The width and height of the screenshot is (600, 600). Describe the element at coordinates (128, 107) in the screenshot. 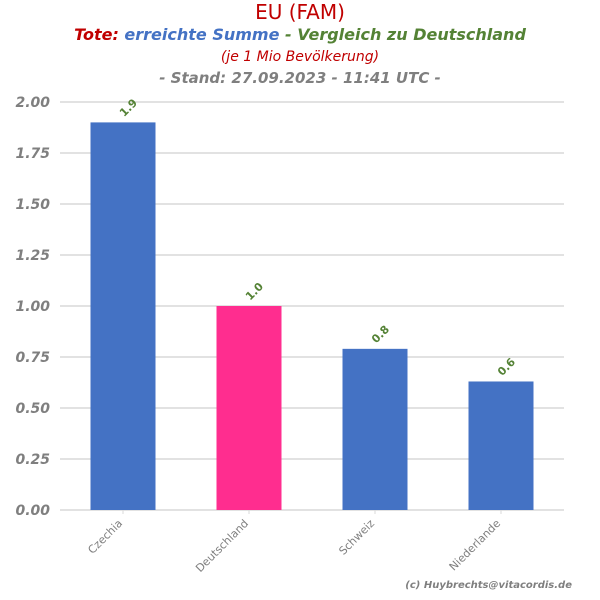

I see `data-label: 1.9` at that location.